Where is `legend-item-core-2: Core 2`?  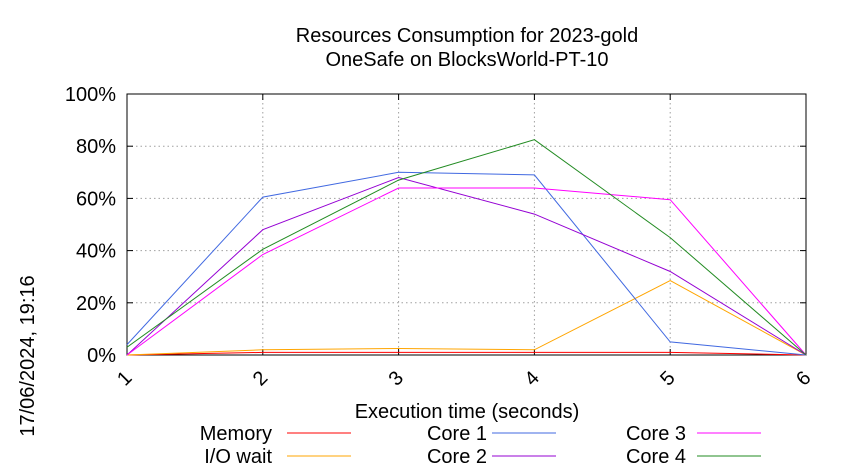
legend-item-core-2: Core 2 is located at coordinates (491, 457).